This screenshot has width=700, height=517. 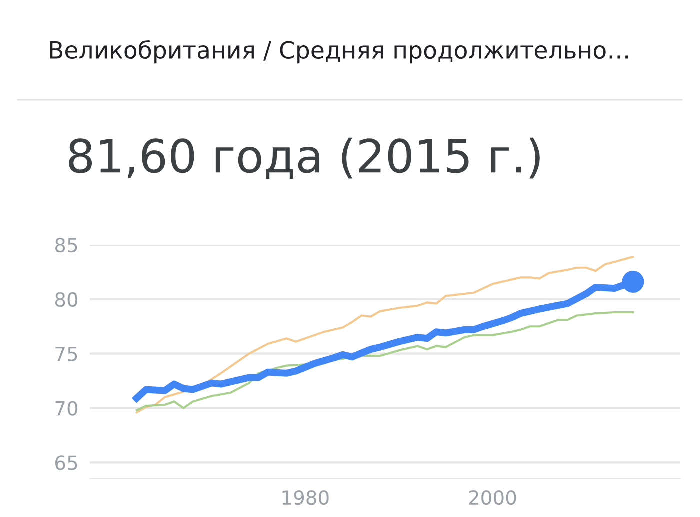 I want to click on y-tick-label: 65, so click(x=67, y=463).